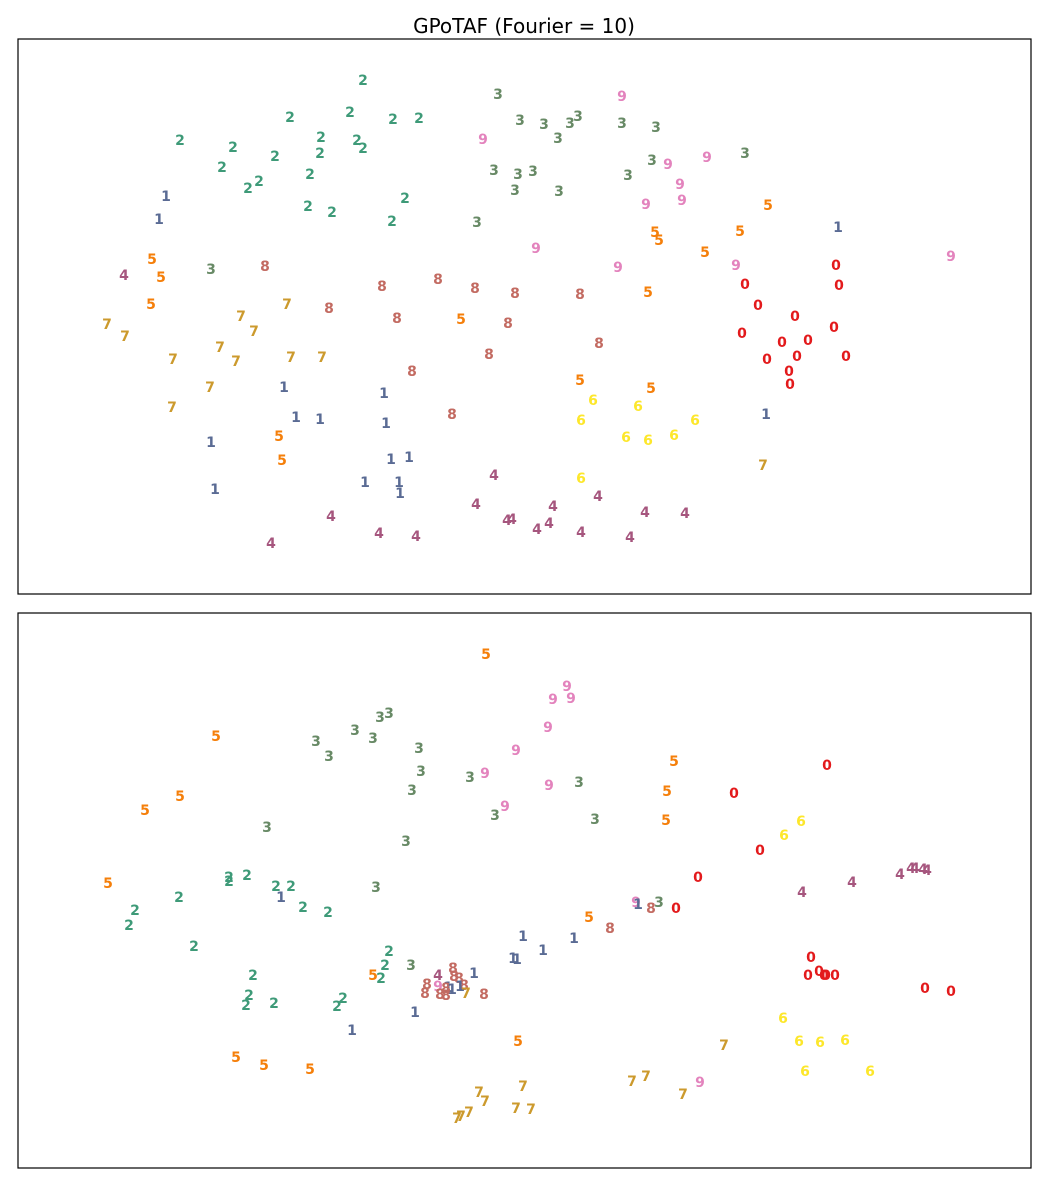 The image size is (1048, 1187). I want to click on point-top-19-digit-2: 2, so click(275, 157).